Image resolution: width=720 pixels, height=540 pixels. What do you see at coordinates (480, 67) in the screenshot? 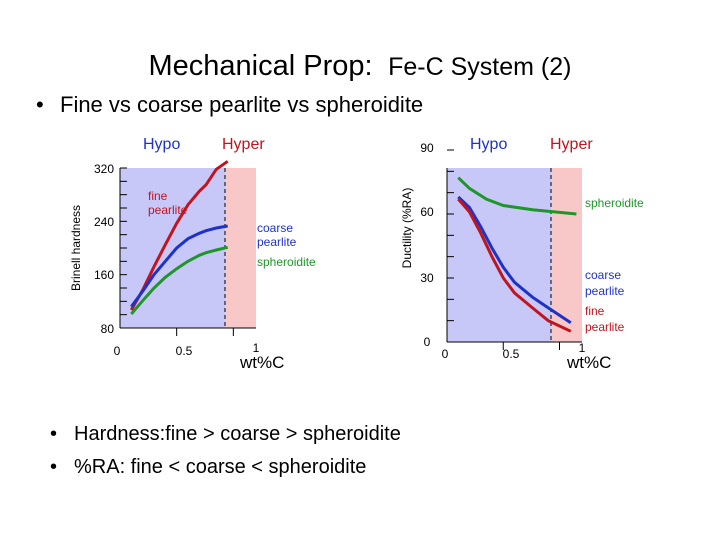
I see `title-part-2: Fe-C System (2)` at bounding box center [480, 67].